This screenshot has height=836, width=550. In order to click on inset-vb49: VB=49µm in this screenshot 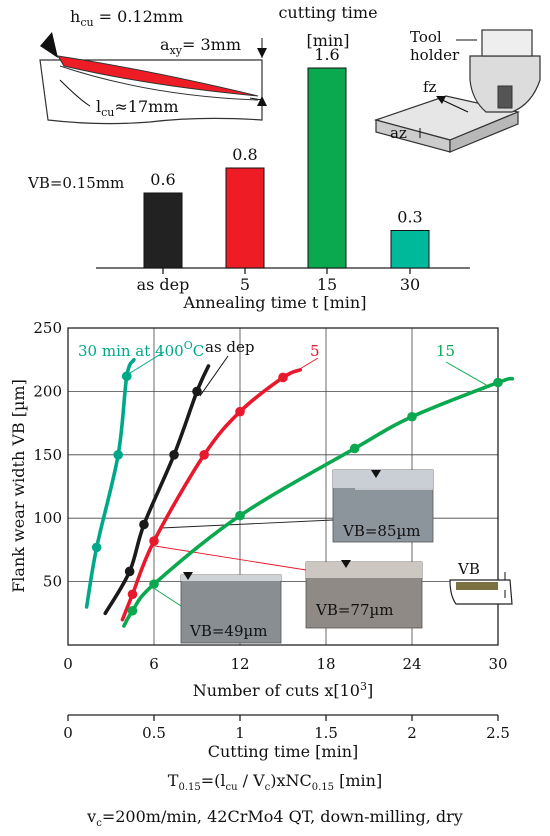, I will do `click(231, 608)`.